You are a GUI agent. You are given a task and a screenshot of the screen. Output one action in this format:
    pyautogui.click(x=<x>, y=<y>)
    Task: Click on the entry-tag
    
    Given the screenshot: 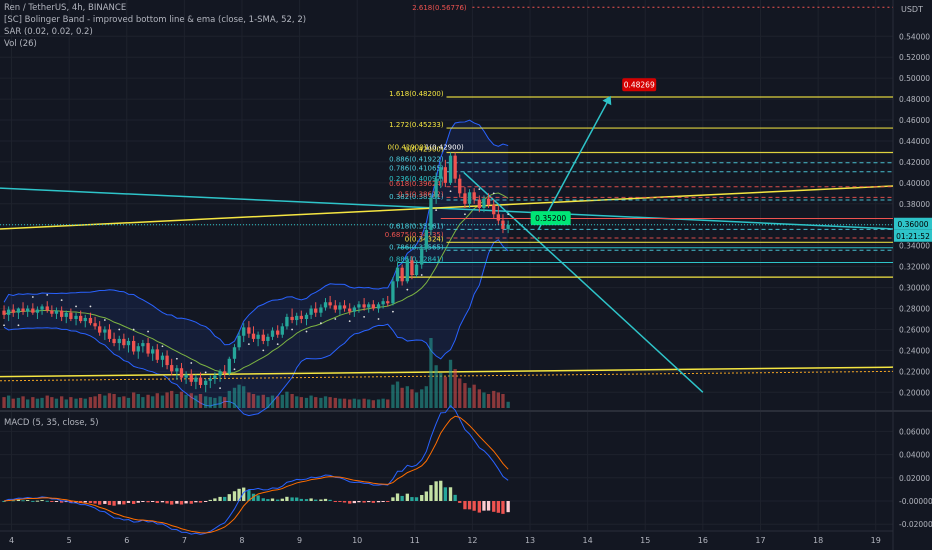 What is the action you would take?
    pyautogui.click(x=550, y=218)
    